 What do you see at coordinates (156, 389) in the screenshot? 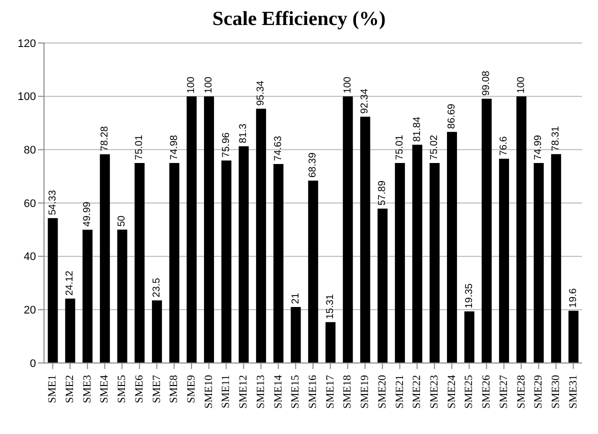
I see `x-tick-label: SME7` at bounding box center [156, 389].